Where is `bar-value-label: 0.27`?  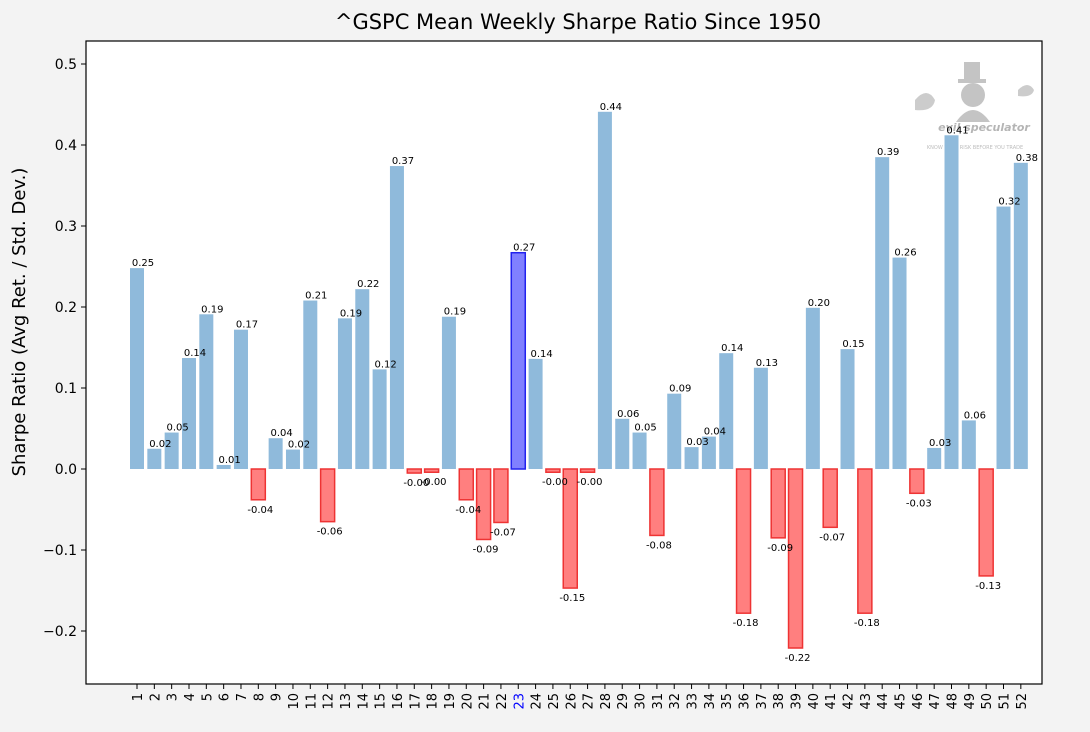 bar-value-label: 0.27 is located at coordinates (524, 248).